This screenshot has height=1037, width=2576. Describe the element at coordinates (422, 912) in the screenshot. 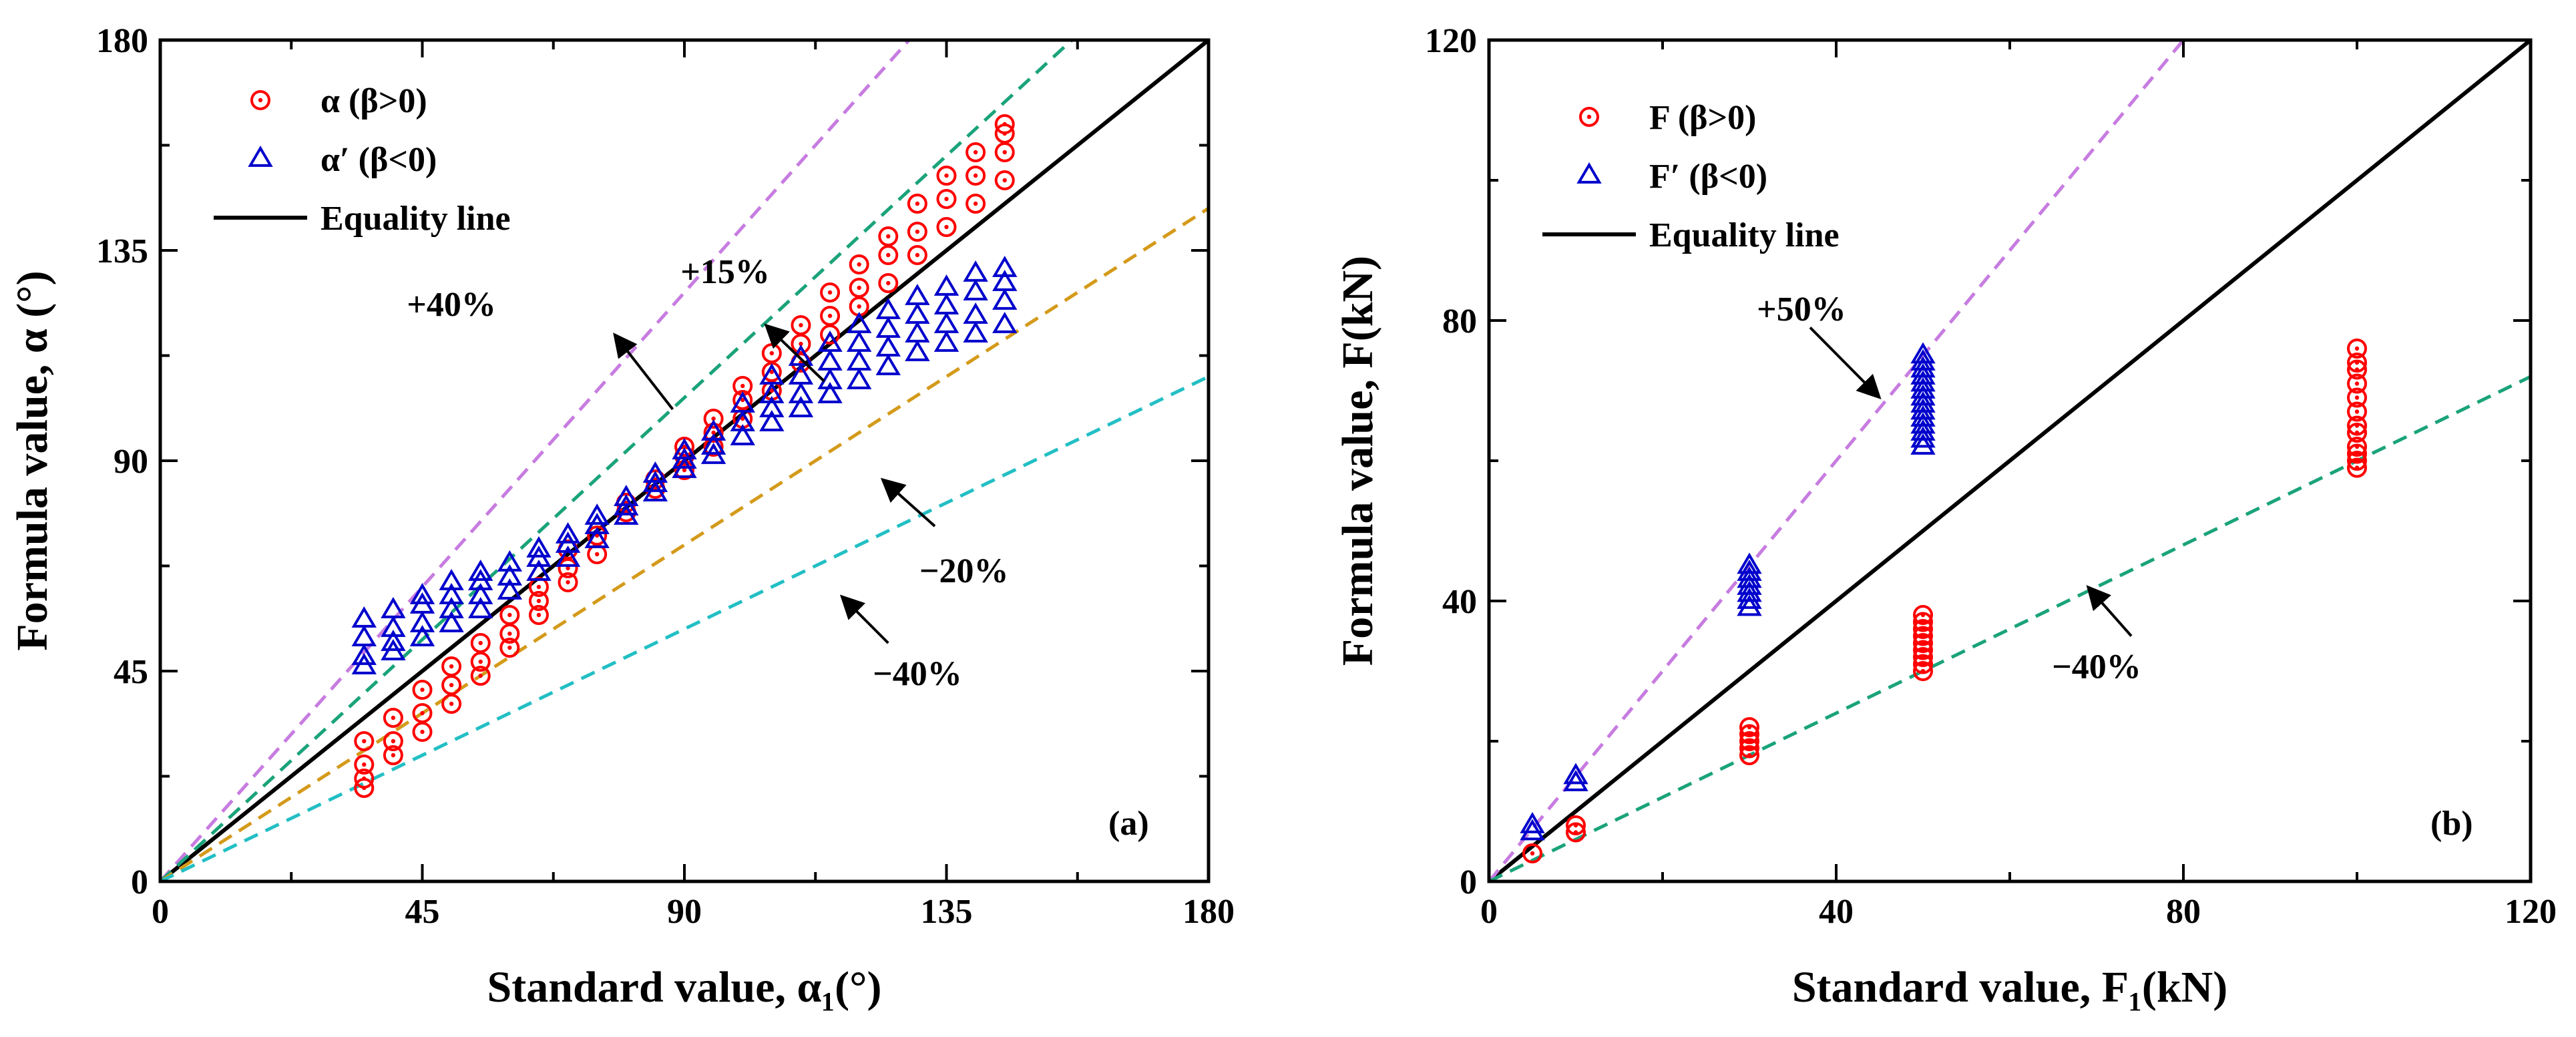

I see `x-tick-label: 45` at that location.